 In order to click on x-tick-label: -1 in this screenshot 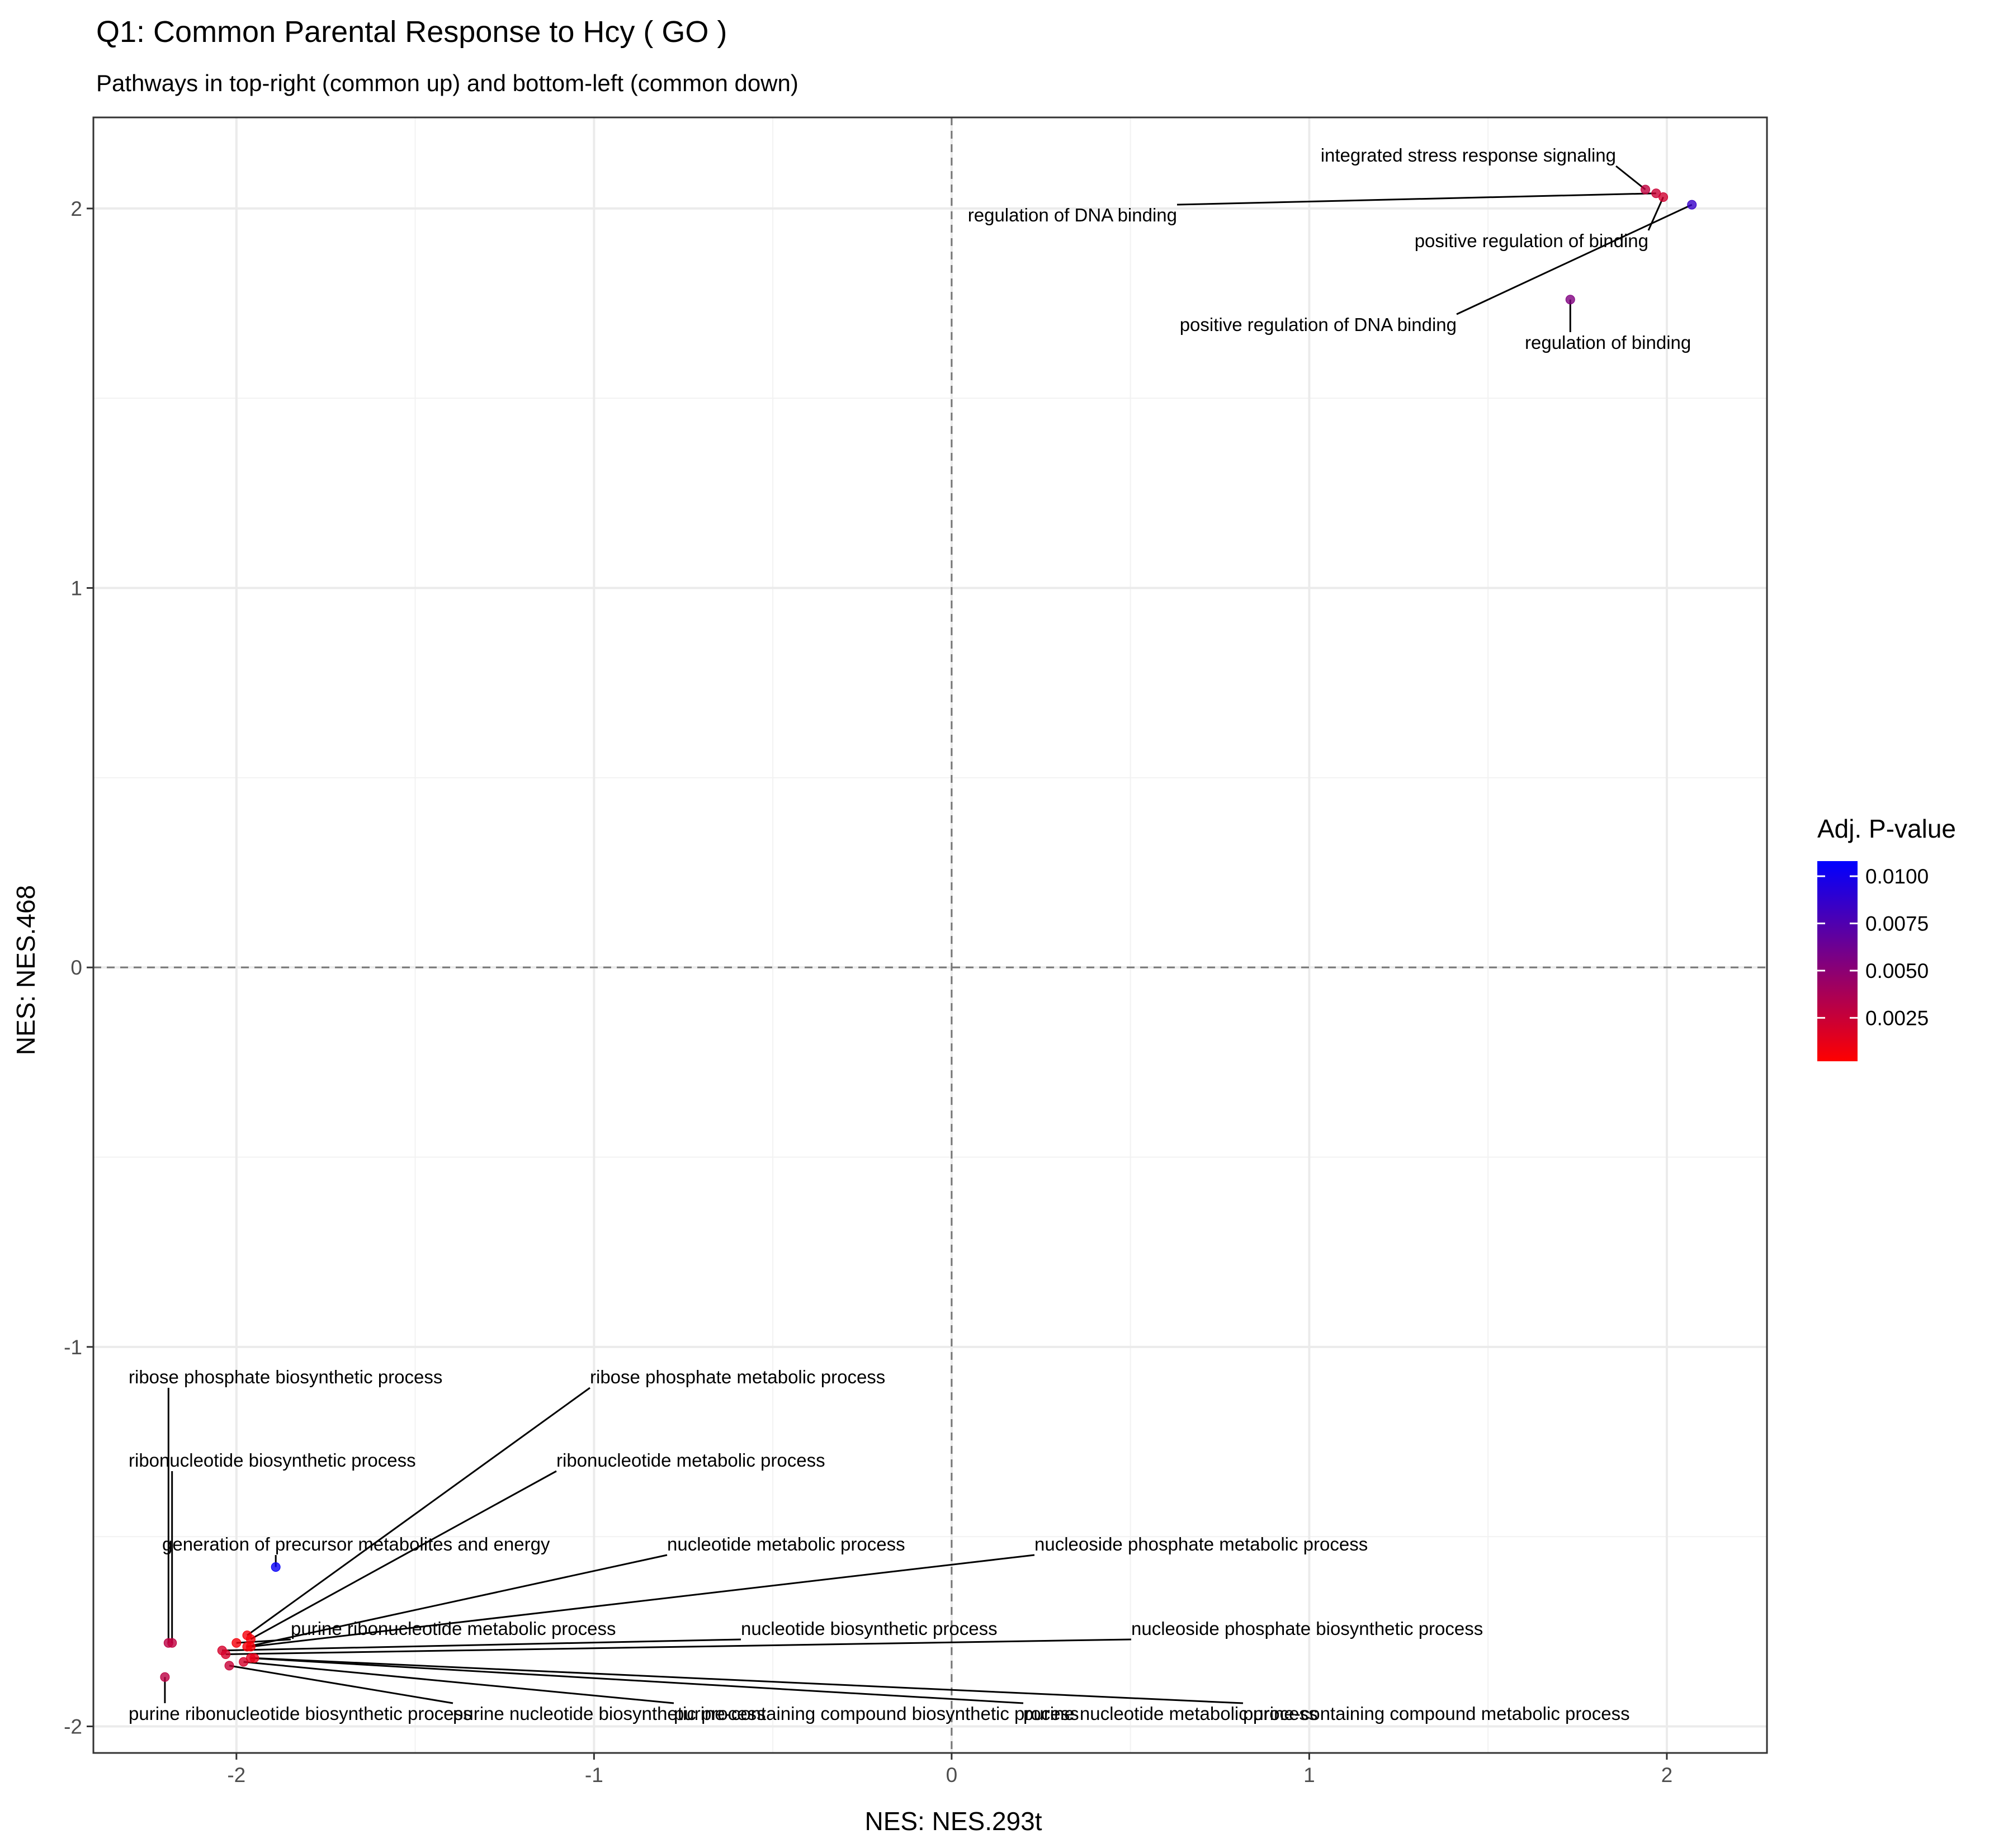, I will do `click(594, 1775)`.